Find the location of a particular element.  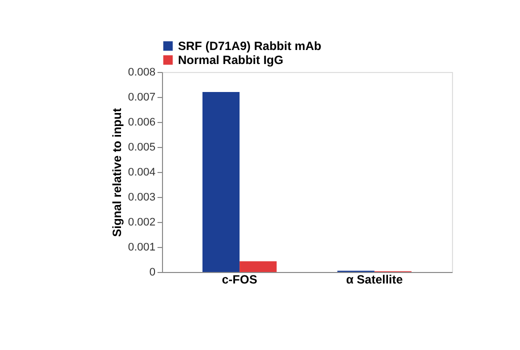

y-tick-label: 0.004 is located at coordinates (142, 172).